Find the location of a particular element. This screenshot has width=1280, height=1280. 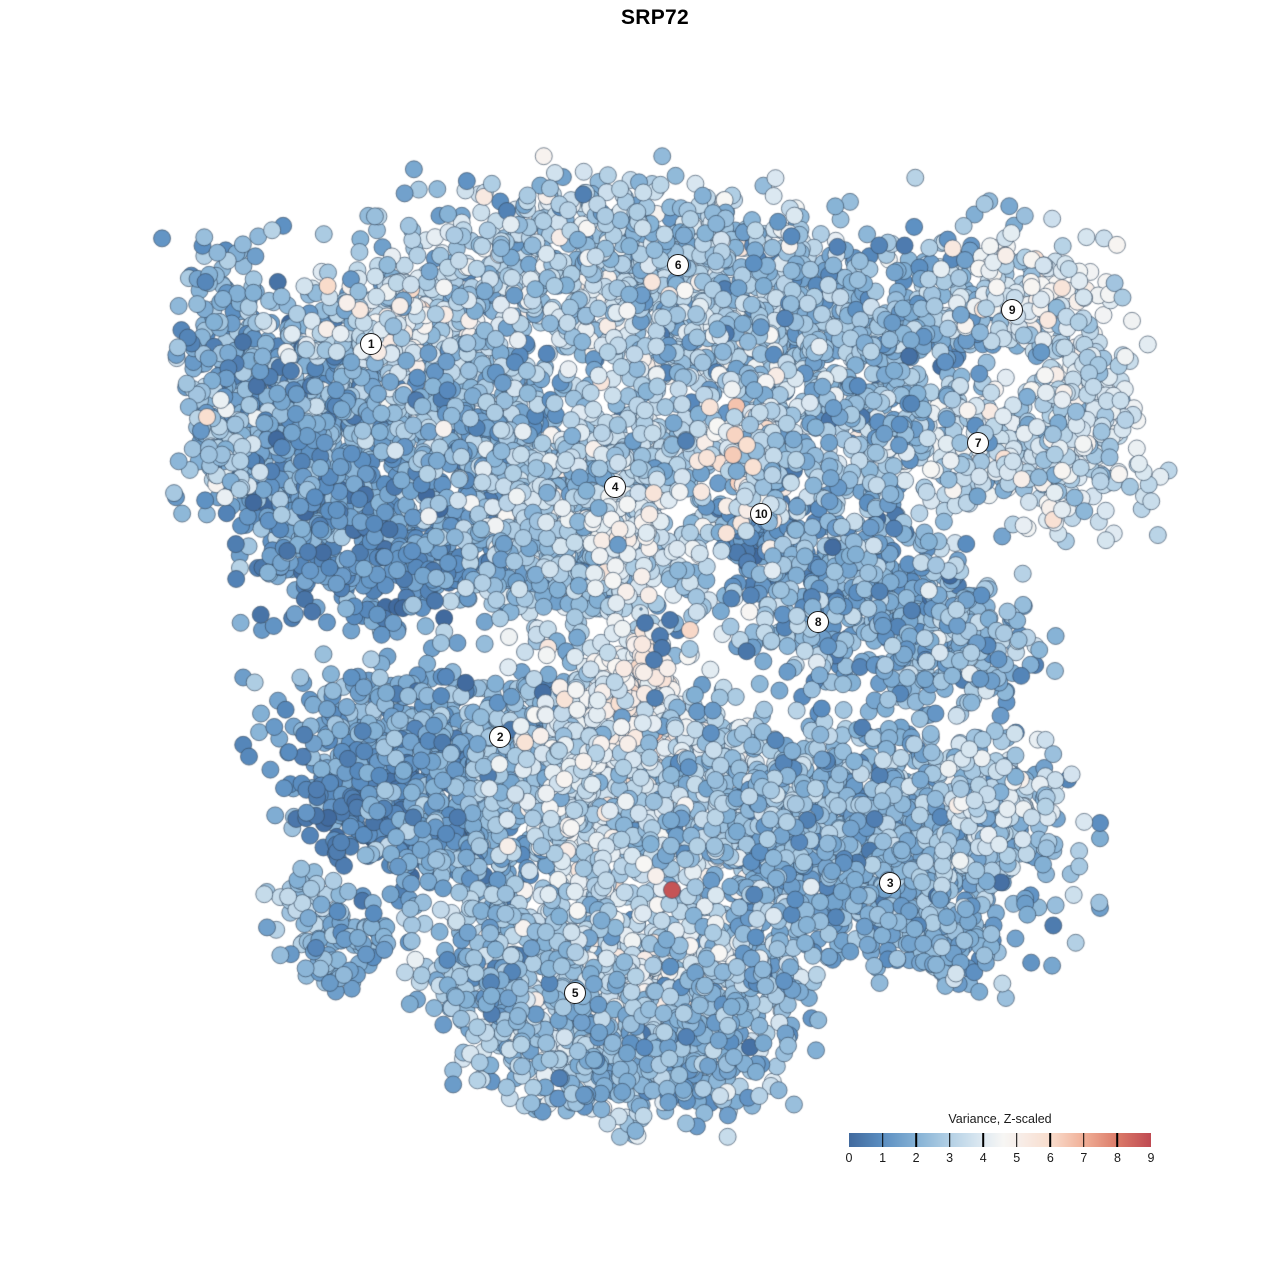

legend-colorbar is located at coordinates (1000, 1140).